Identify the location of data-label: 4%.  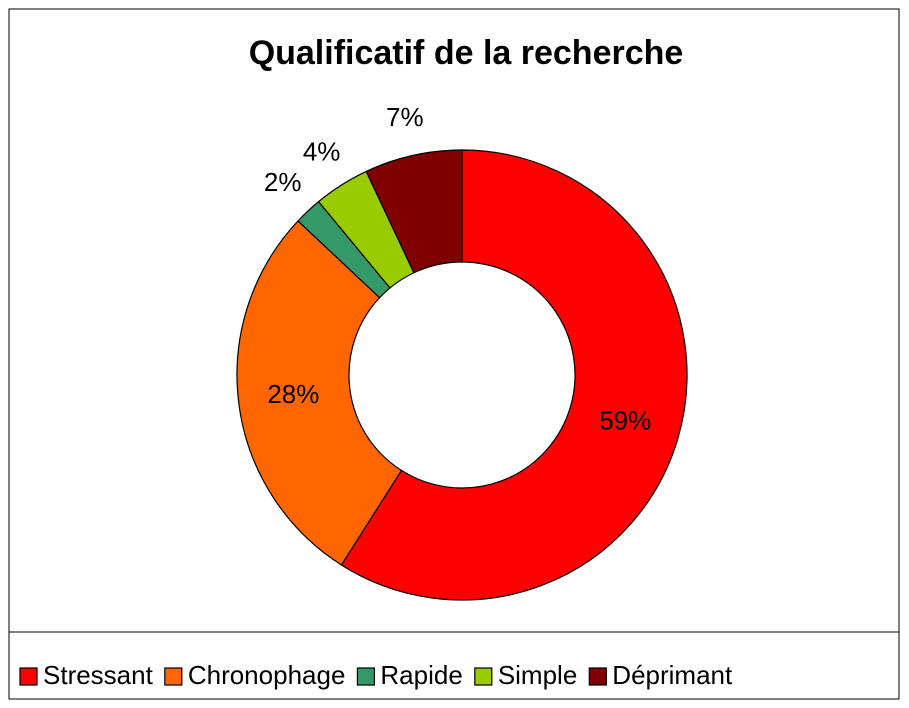
(322, 152).